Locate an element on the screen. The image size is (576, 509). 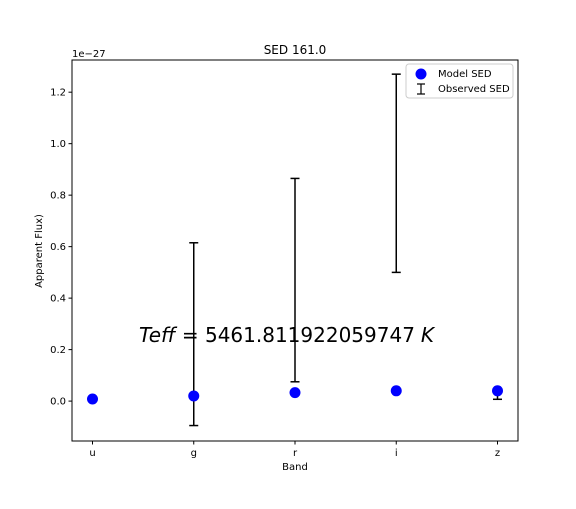
y-tick-label: 1.0 is located at coordinates (58, 144).